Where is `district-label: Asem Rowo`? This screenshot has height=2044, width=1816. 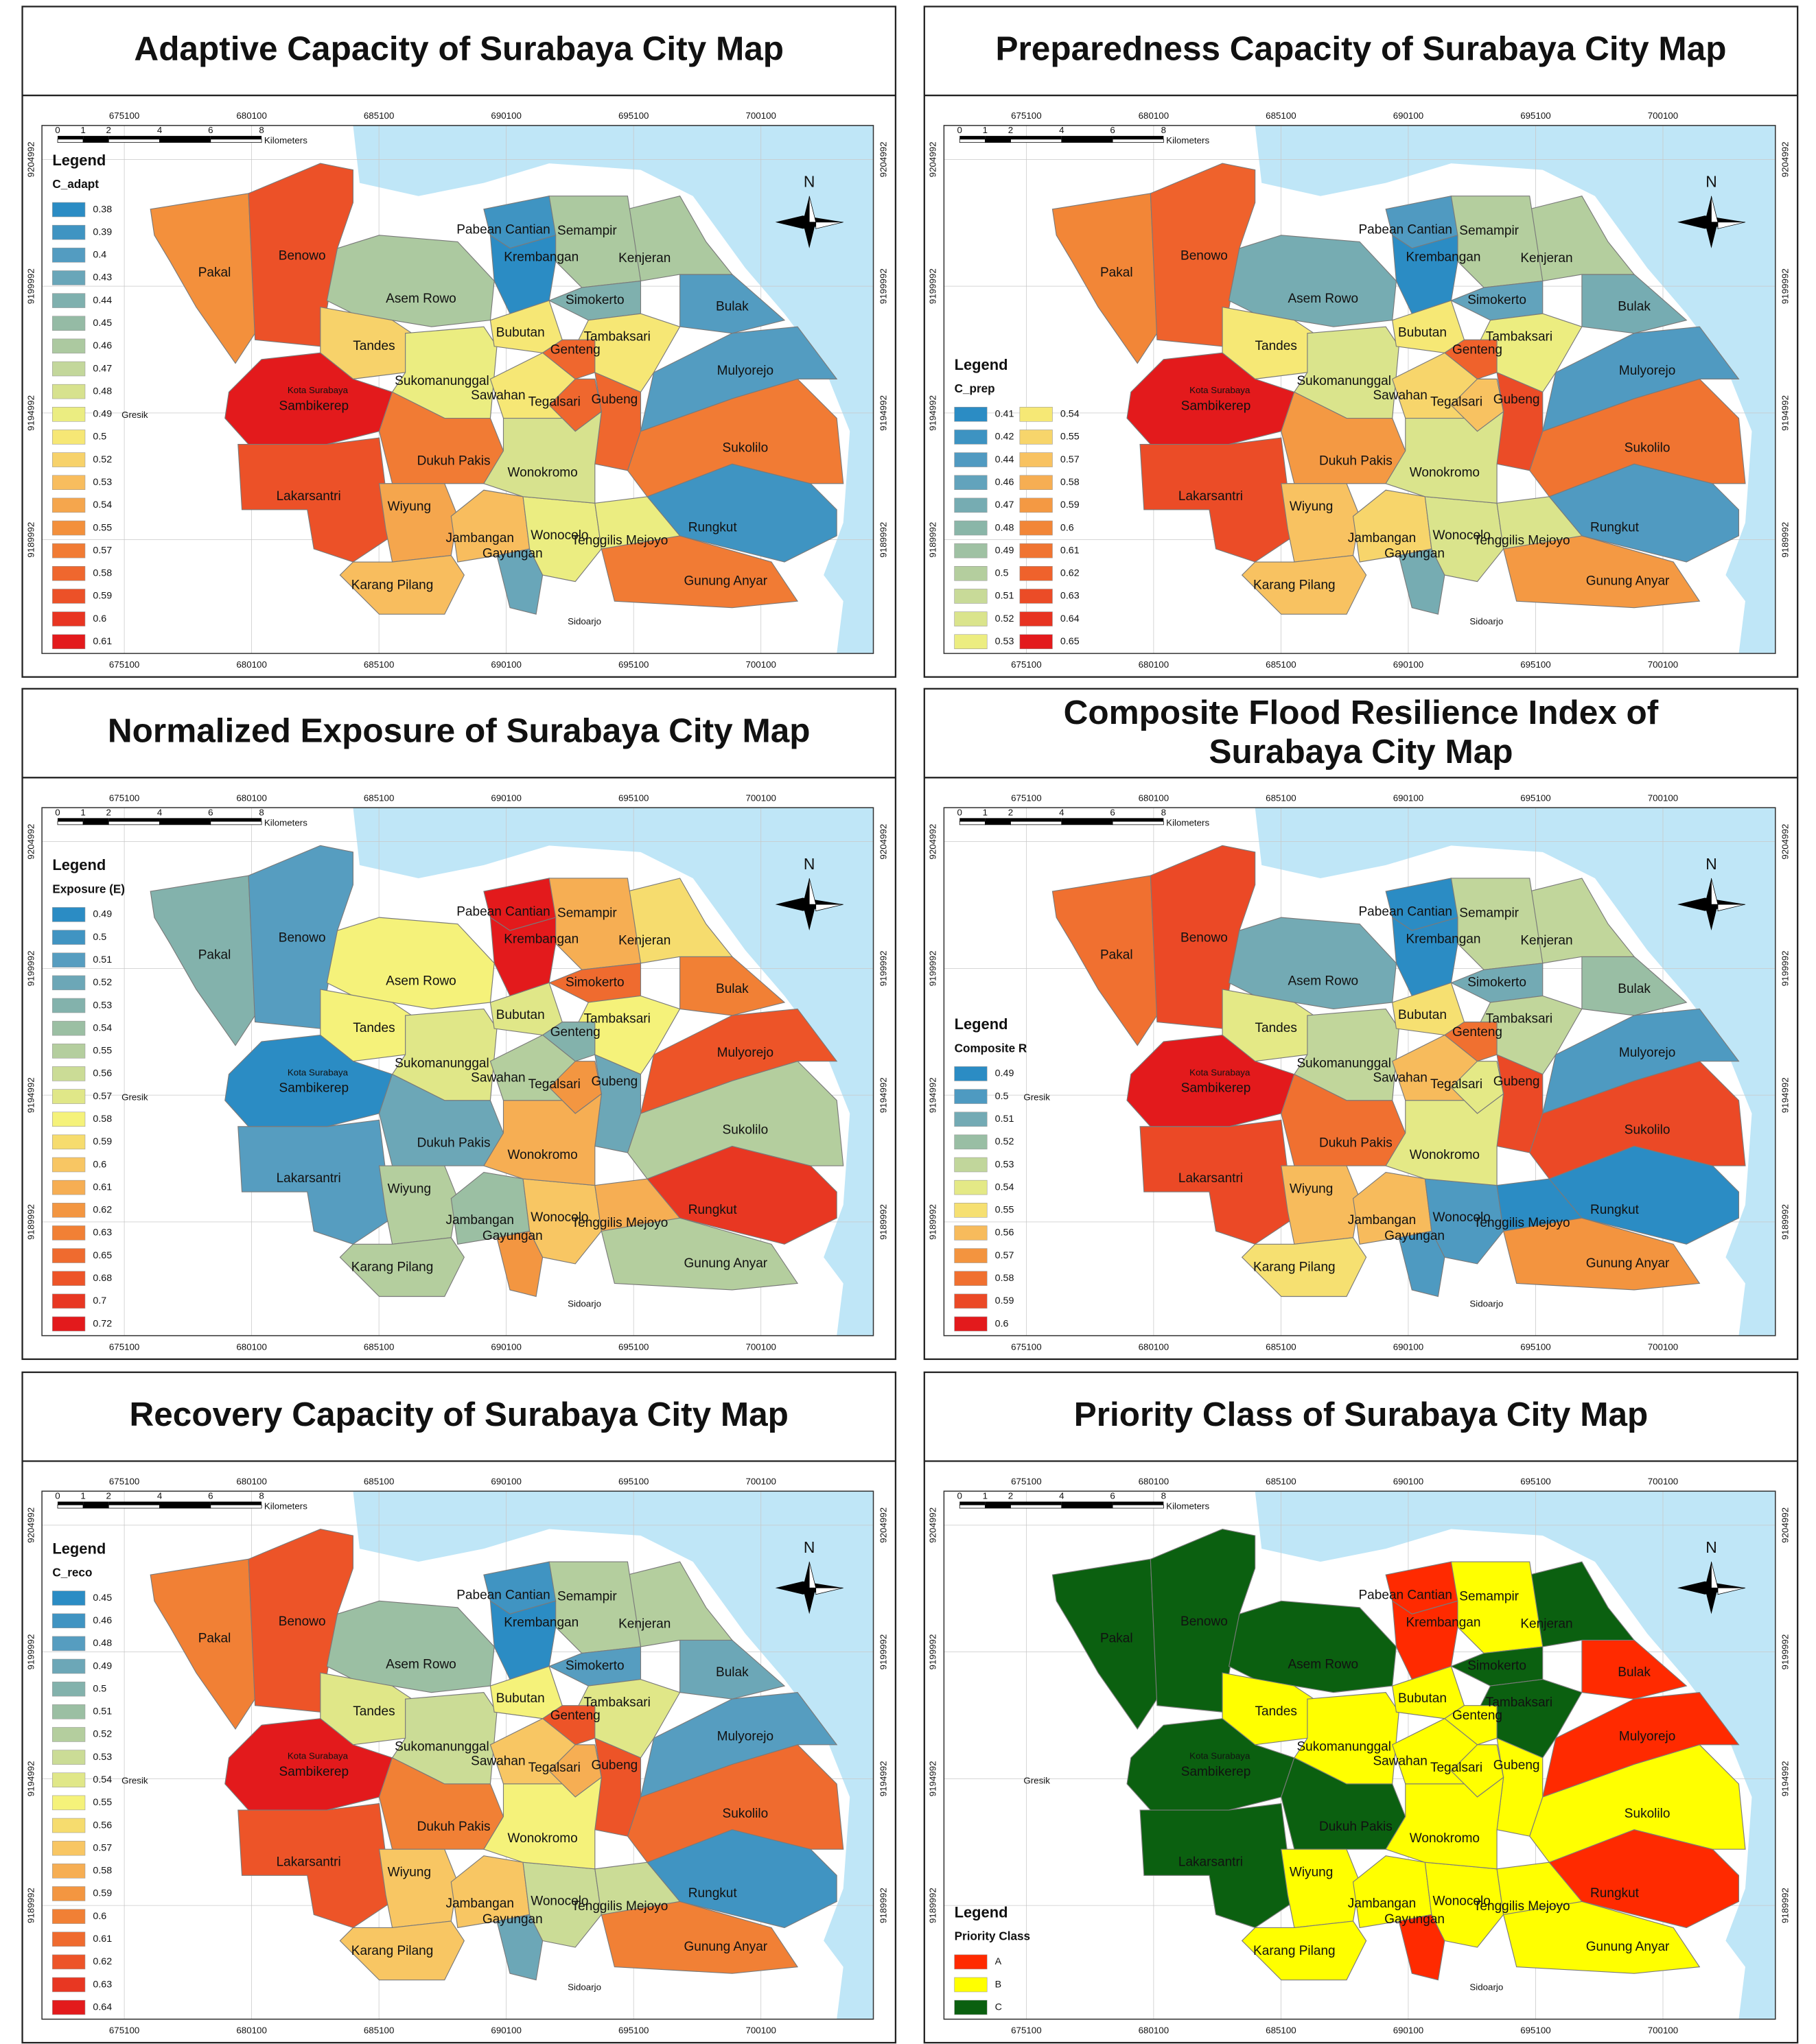 district-label: Asem Rowo is located at coordinates (421, 299).